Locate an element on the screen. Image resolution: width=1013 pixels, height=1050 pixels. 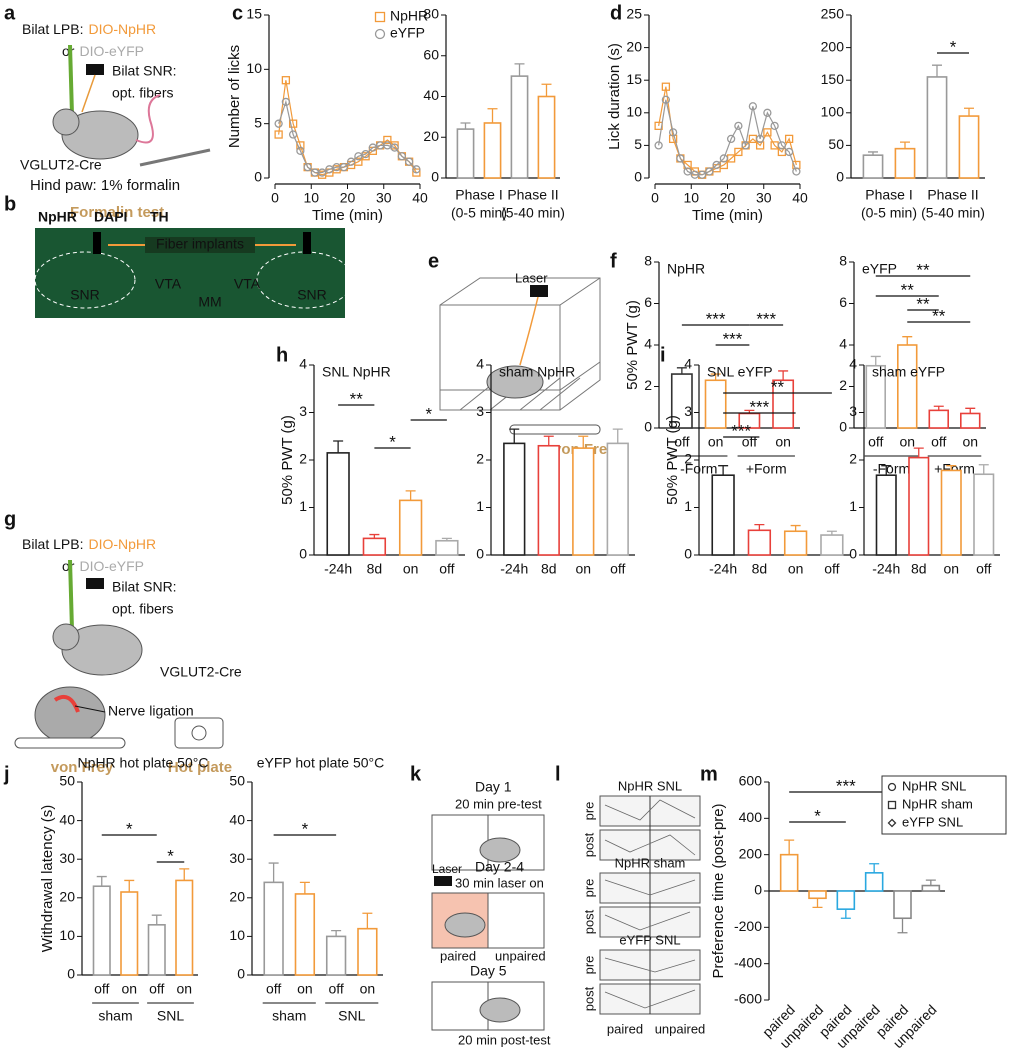
y-tick-label: 1 is located at coordinates (480, 506).